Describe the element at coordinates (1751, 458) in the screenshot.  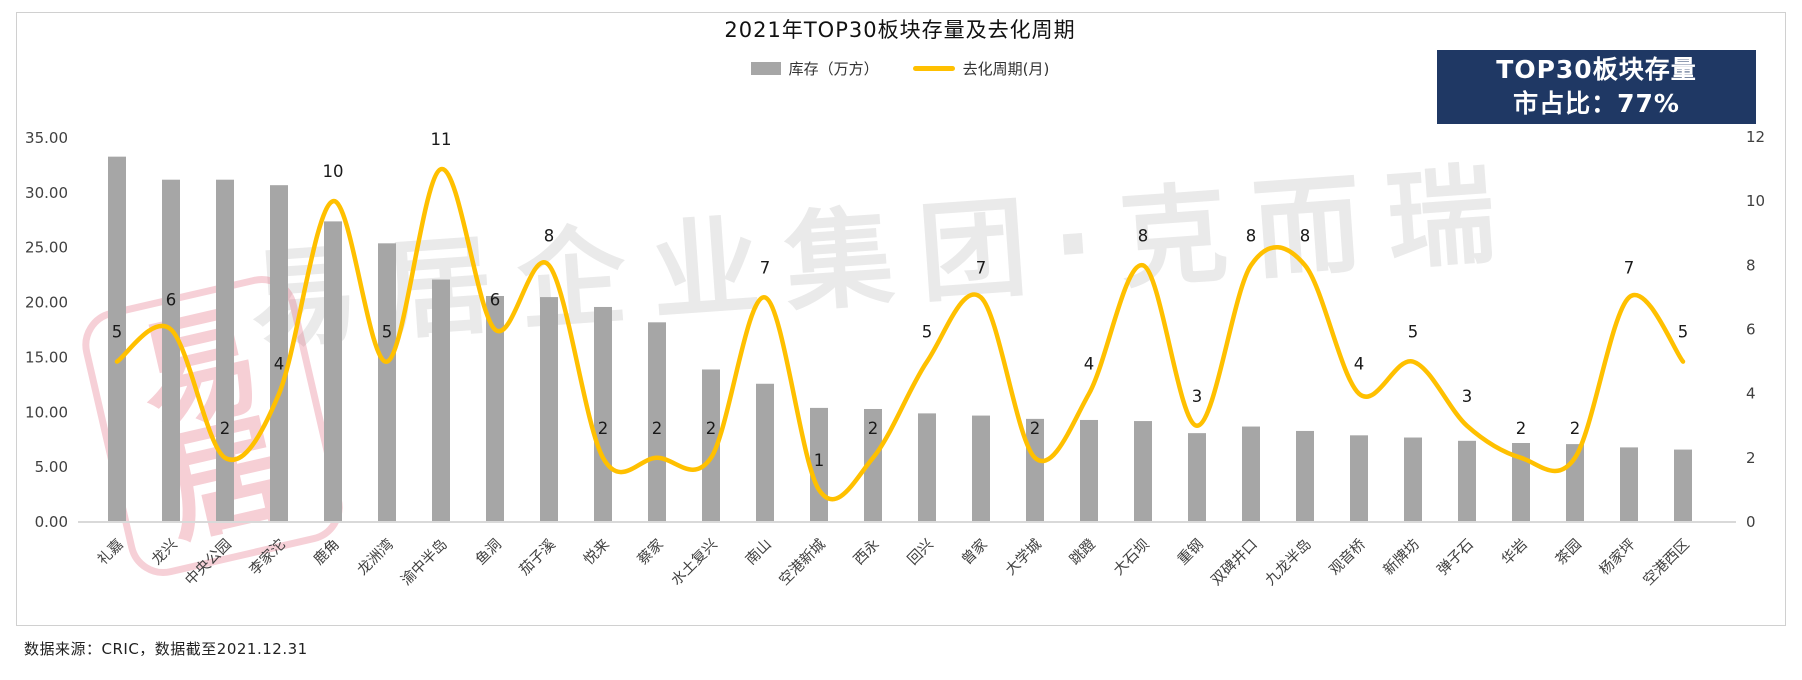
I see `right-axis-tick: 2` at that location.